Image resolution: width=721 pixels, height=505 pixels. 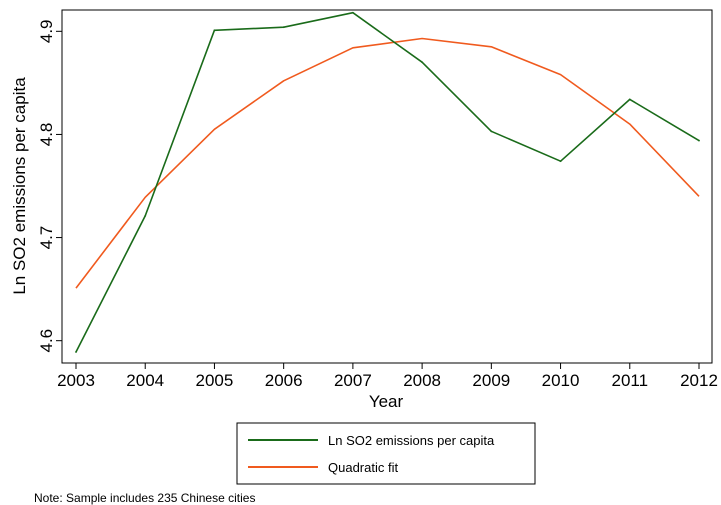 I want to click on x-tick-label: 2005, so click(x=215, y=380).